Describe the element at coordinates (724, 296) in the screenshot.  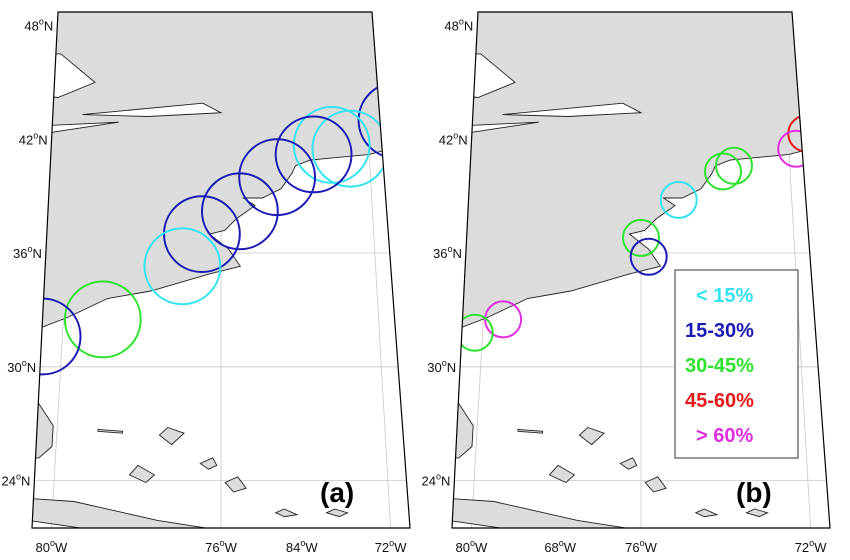
I see `legend-item-lt15: < 15%` at that location.